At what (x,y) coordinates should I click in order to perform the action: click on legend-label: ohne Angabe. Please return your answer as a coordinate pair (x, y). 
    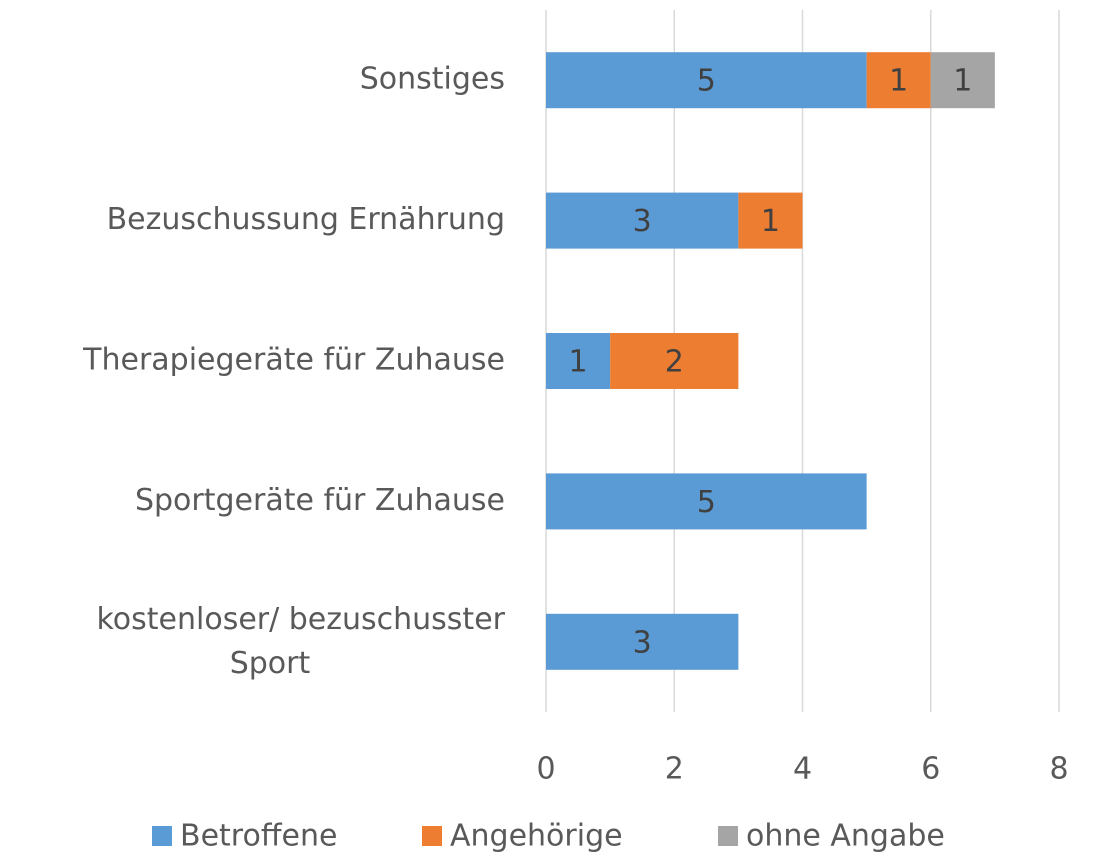
    Looking at the image, I should click on (845, 836).